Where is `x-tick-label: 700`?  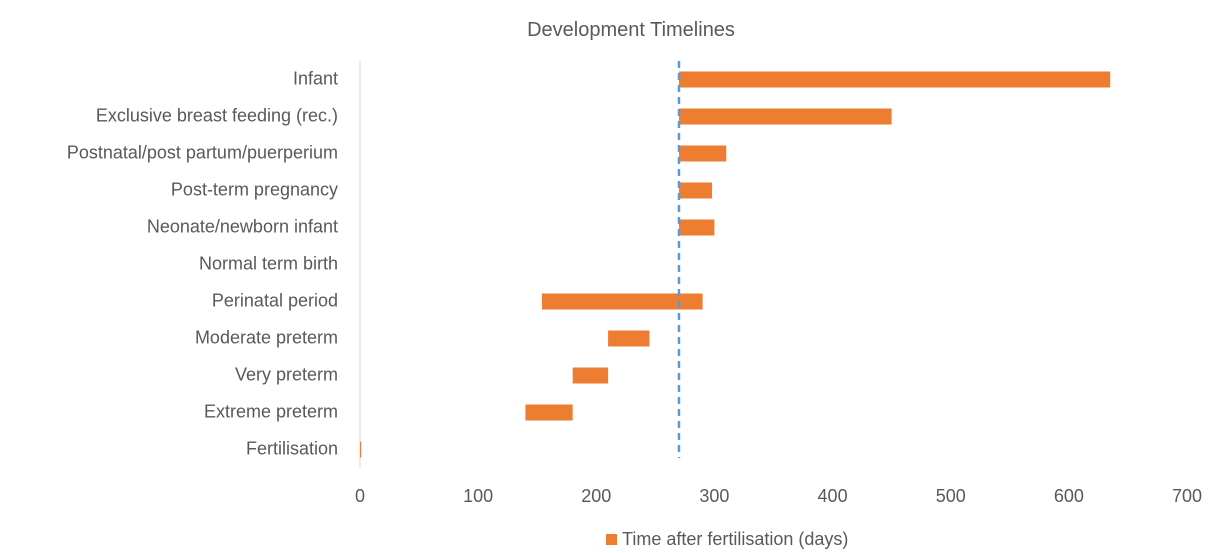 x-tick-label: 700 is located at coordinates (1187, 496).